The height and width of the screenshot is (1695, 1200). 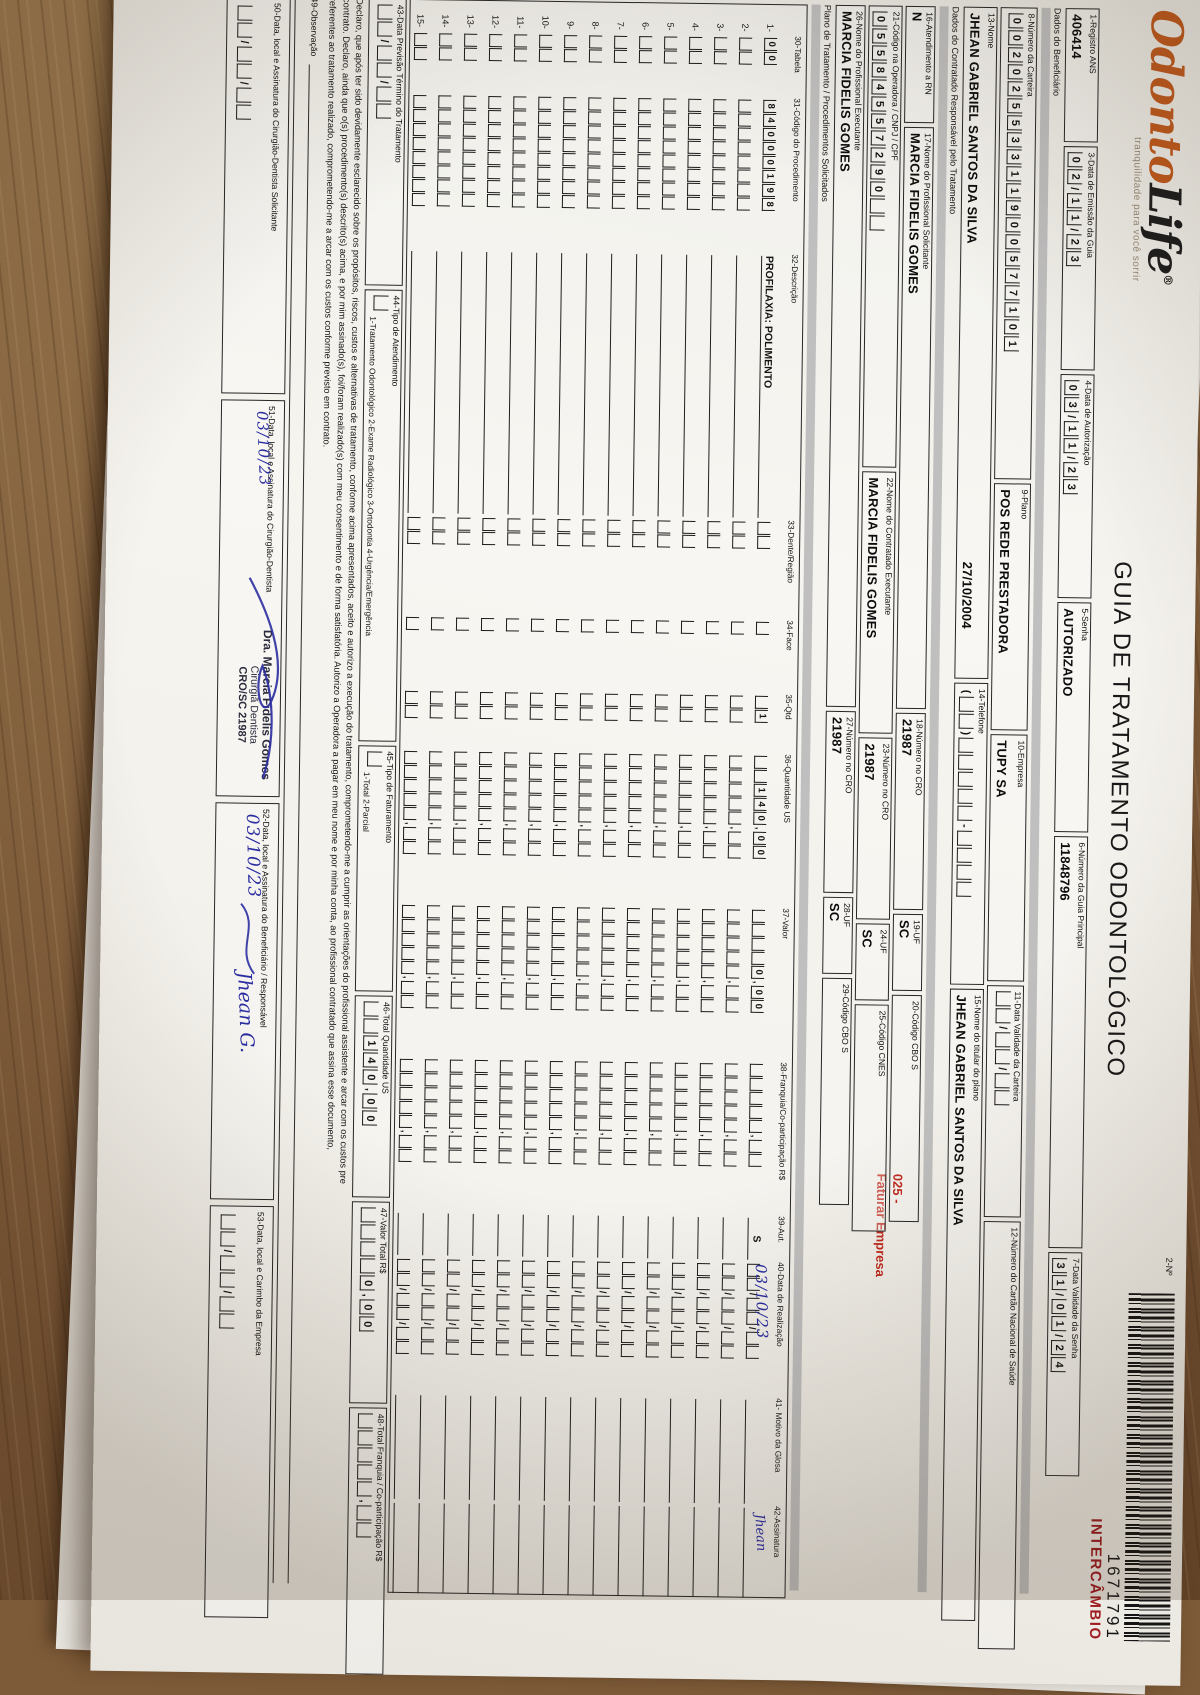 I want to click on column-header: 37-Valor, so click(x=784, y=983).